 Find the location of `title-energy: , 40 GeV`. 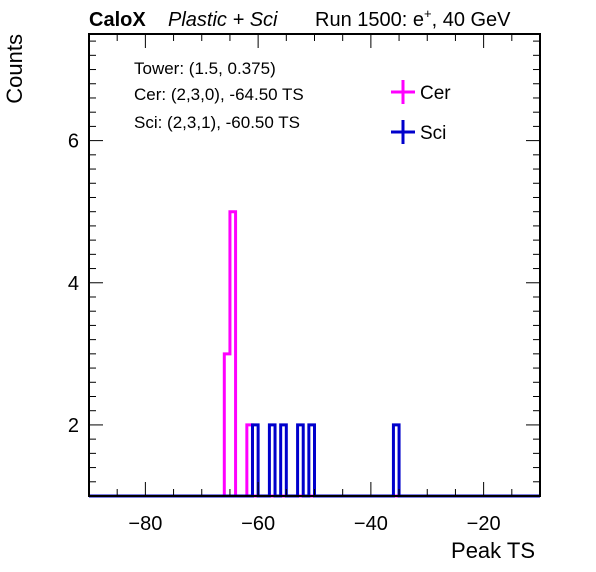

title-energy: , 40 GeV is located at coordinates (472, 20).